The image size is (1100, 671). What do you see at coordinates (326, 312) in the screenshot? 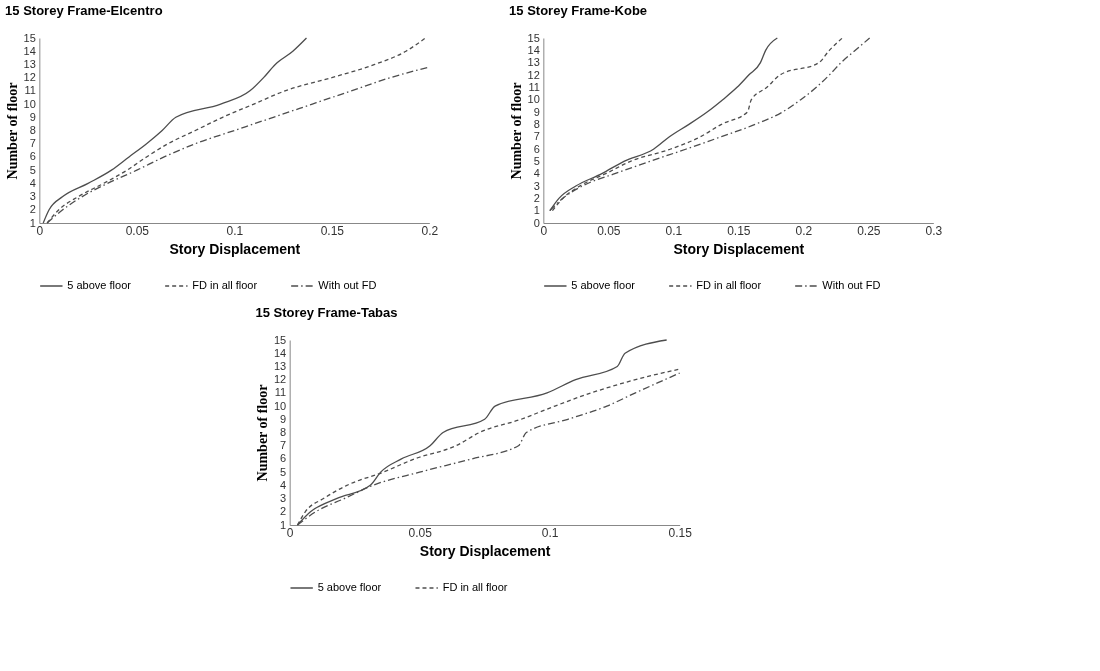
I see `chart-title: 15 Storey Frame-Tabas` at bounding box center [326, 312].